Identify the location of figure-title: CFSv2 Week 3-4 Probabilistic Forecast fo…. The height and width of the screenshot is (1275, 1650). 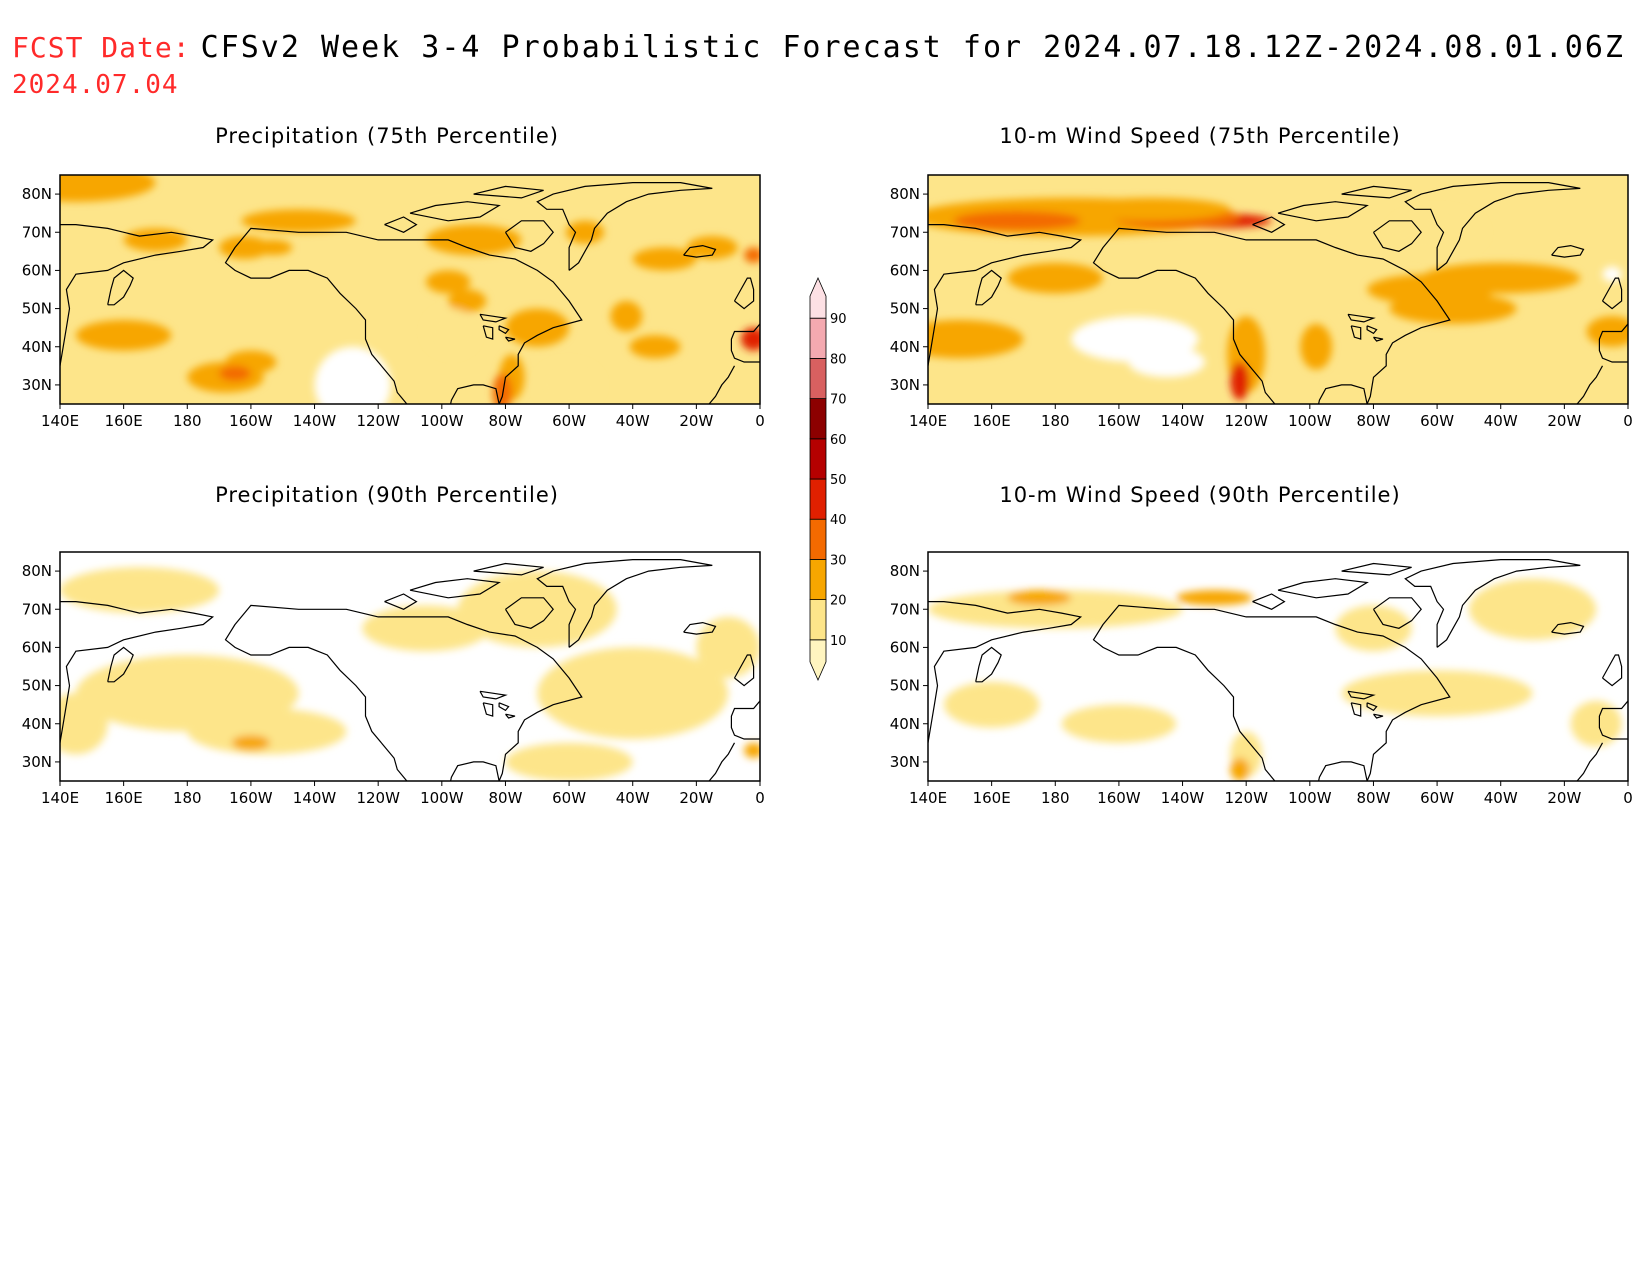
(912, 47).